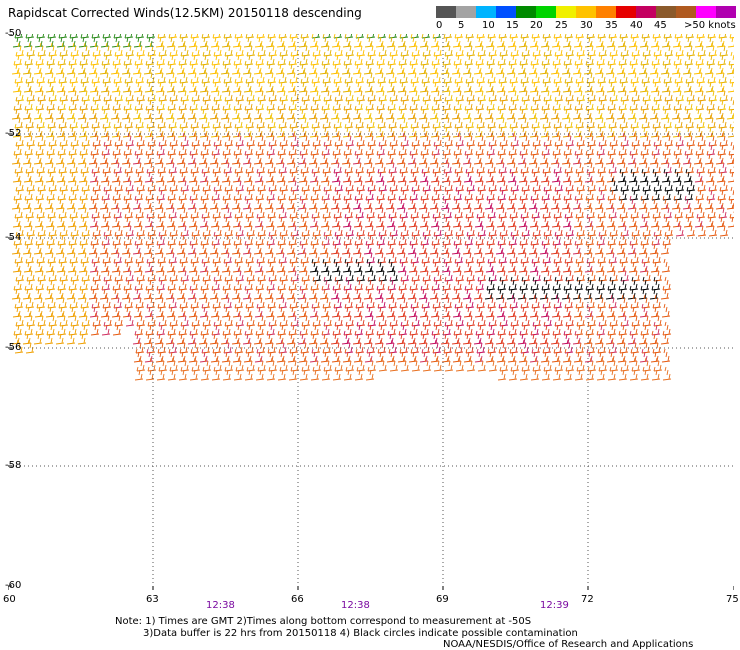 The image size is (740, 650). What do you see at coordinates (586, 22) in the screenshot?
I see `wind-speed-legend: 0 5 10 15 20 25 30 35 40 45 >50 knots` at bounding box center [586, 22].